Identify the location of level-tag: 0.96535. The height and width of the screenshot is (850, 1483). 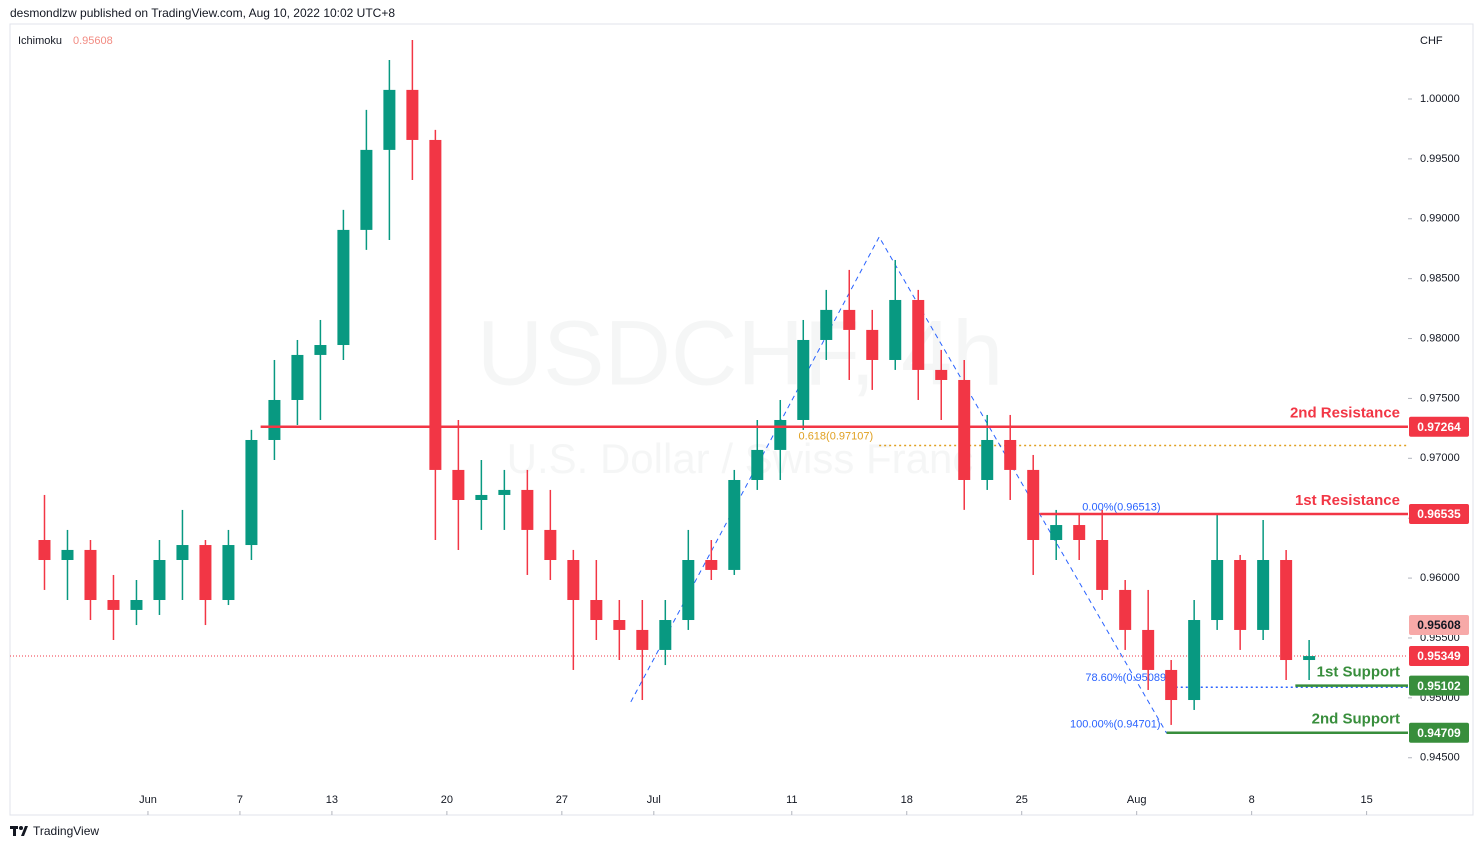
(1439, 514).